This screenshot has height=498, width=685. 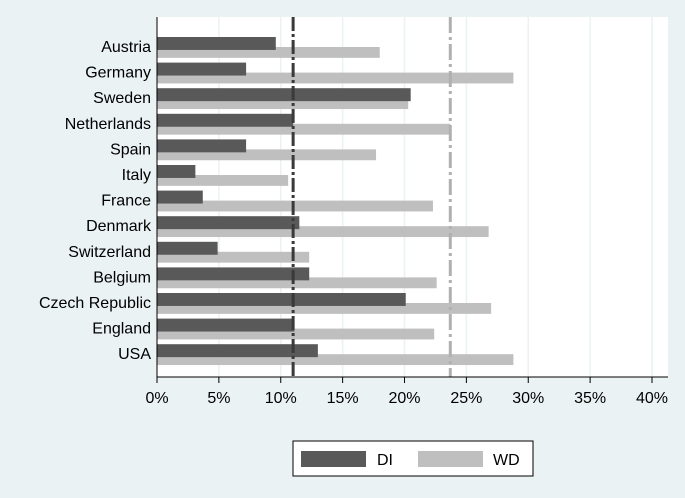 I want to click on x-tick-label: 25%, so click(x=466, y=398).